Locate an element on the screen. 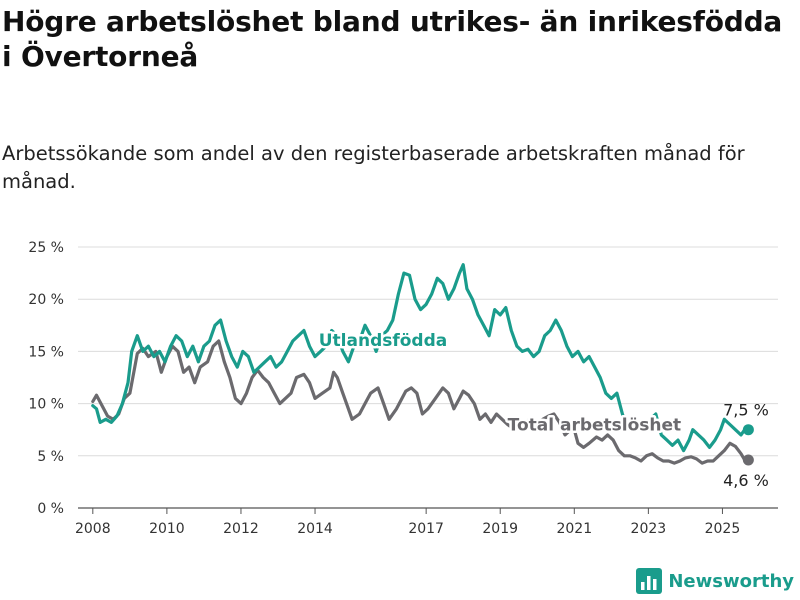 This screenshot has height=600, width=800. x-tick-label: 2019 is located at coordinates (500, 529).